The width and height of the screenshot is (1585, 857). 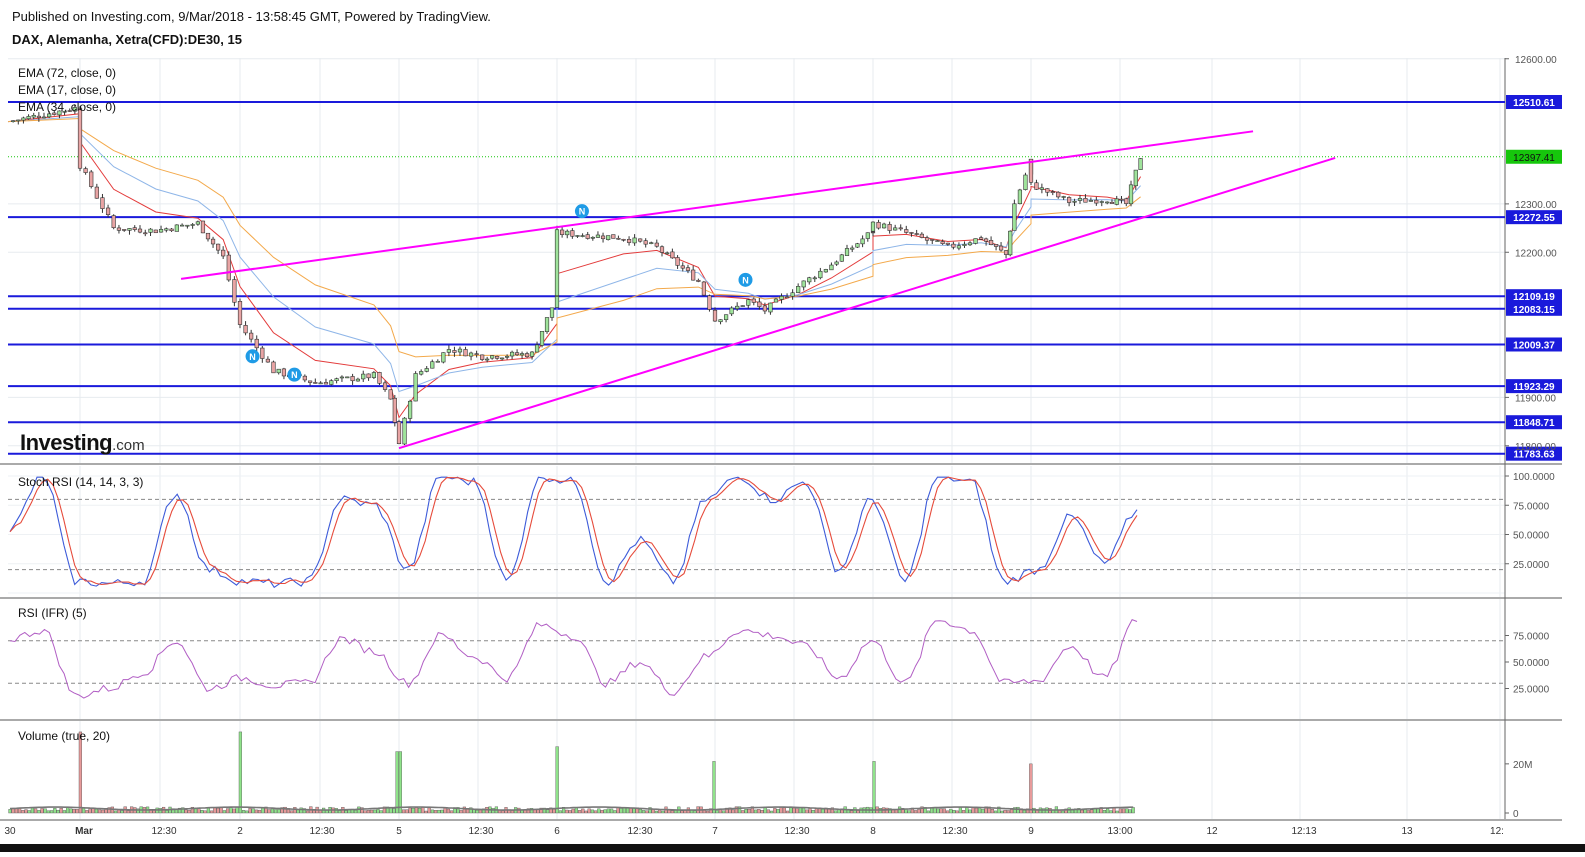 I want to click on x-axis-label: 6, so click(x=557, y=831).